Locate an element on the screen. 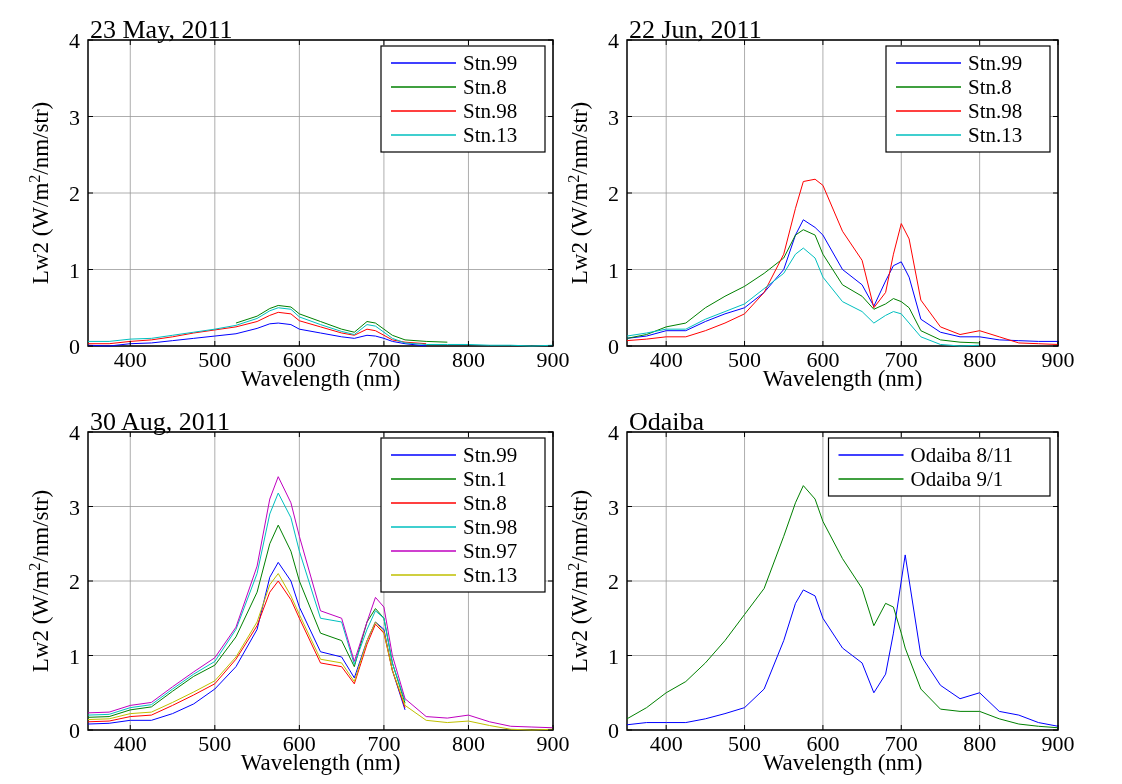 The height and width of the screenshot is (784, 1122). legend-label: Stn.97 is located at coordinates (490, 551).